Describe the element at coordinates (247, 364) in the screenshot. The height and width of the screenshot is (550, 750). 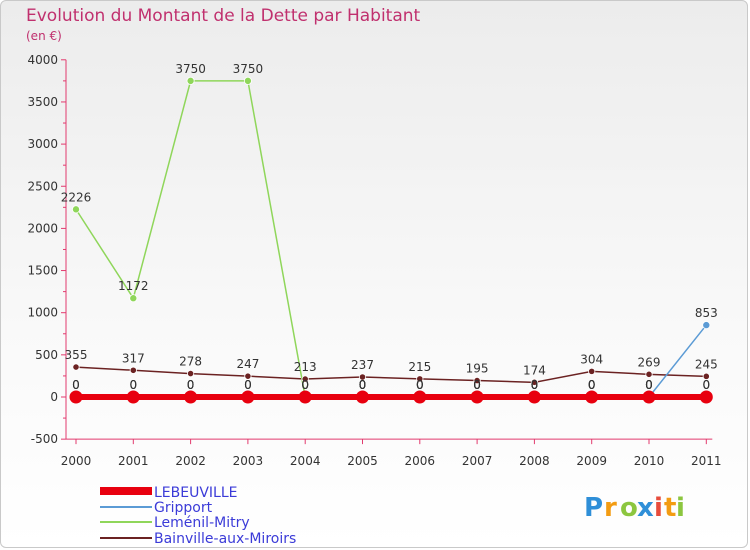
I see `data-label: 247` at that location.